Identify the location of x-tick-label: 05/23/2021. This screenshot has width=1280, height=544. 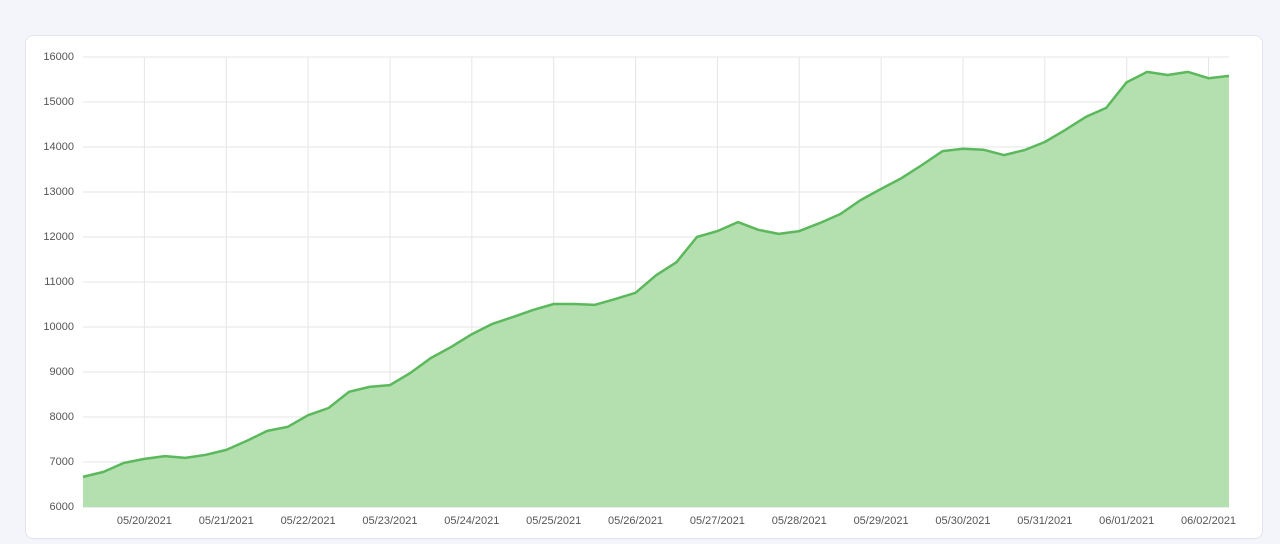
(389, 521).